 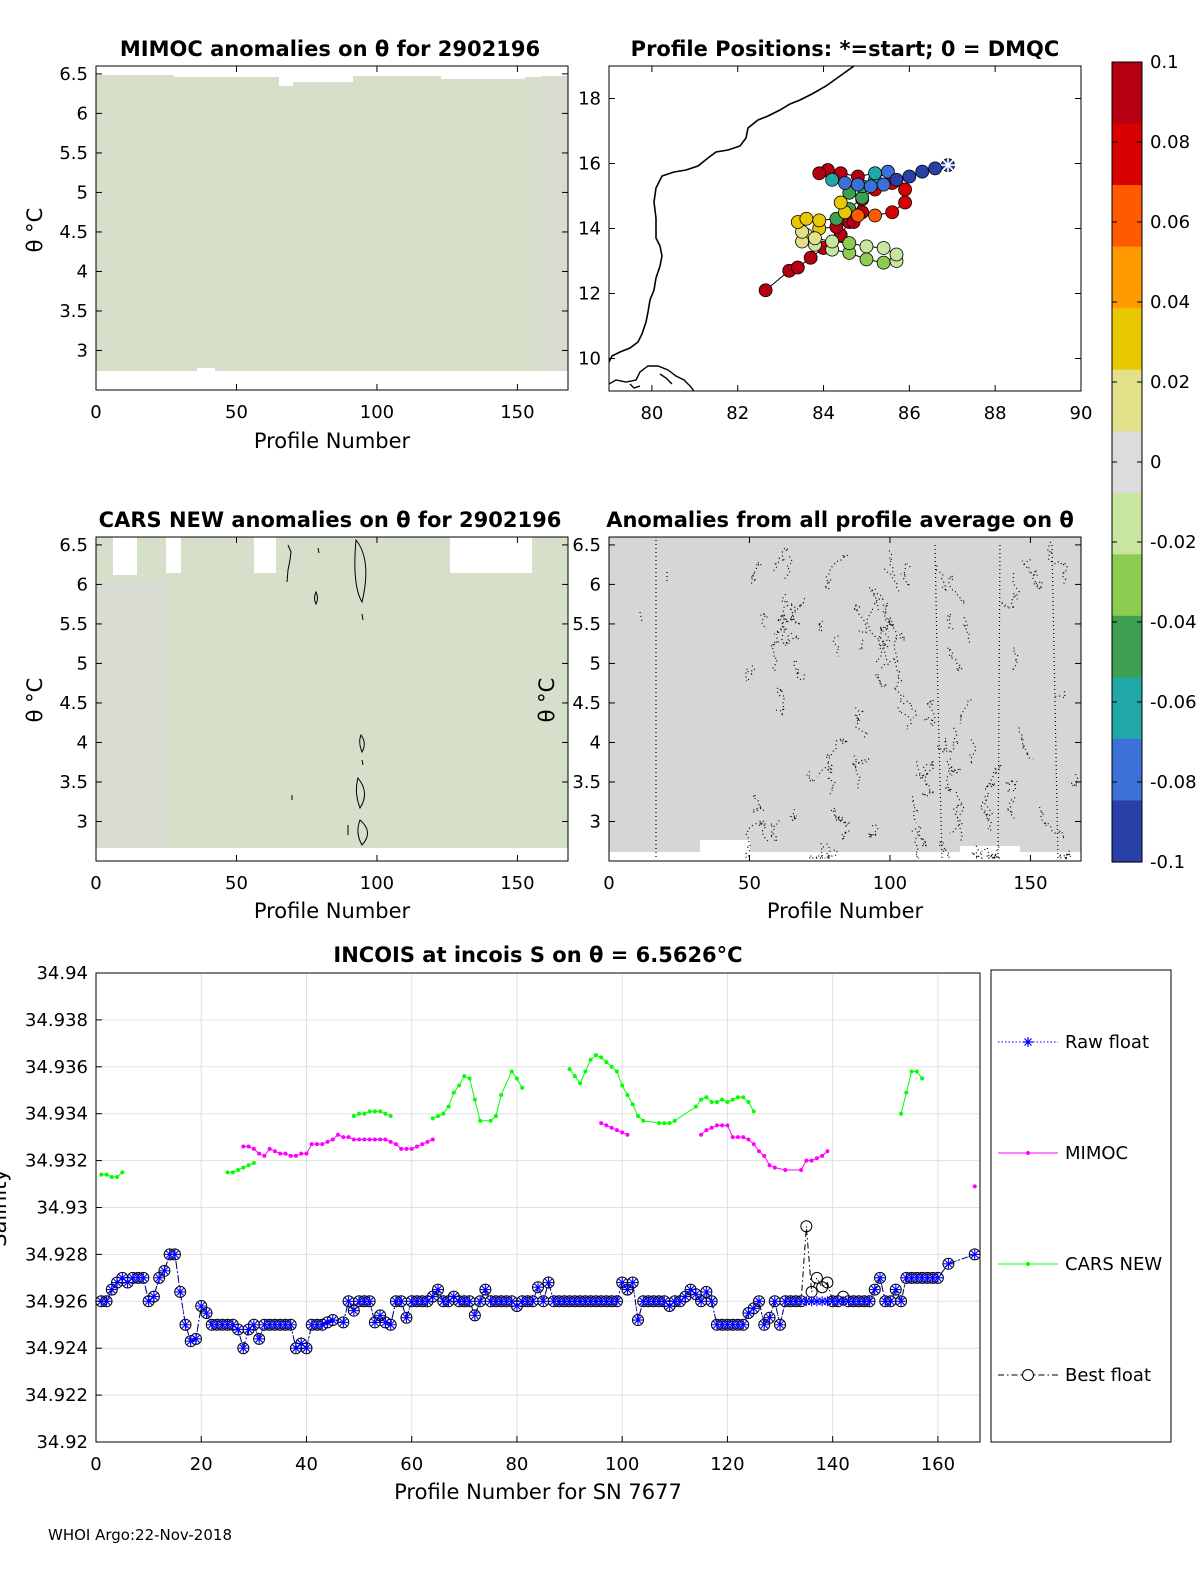 I want to click on y-tick-label: 5.5, so click(x=73, y=624).